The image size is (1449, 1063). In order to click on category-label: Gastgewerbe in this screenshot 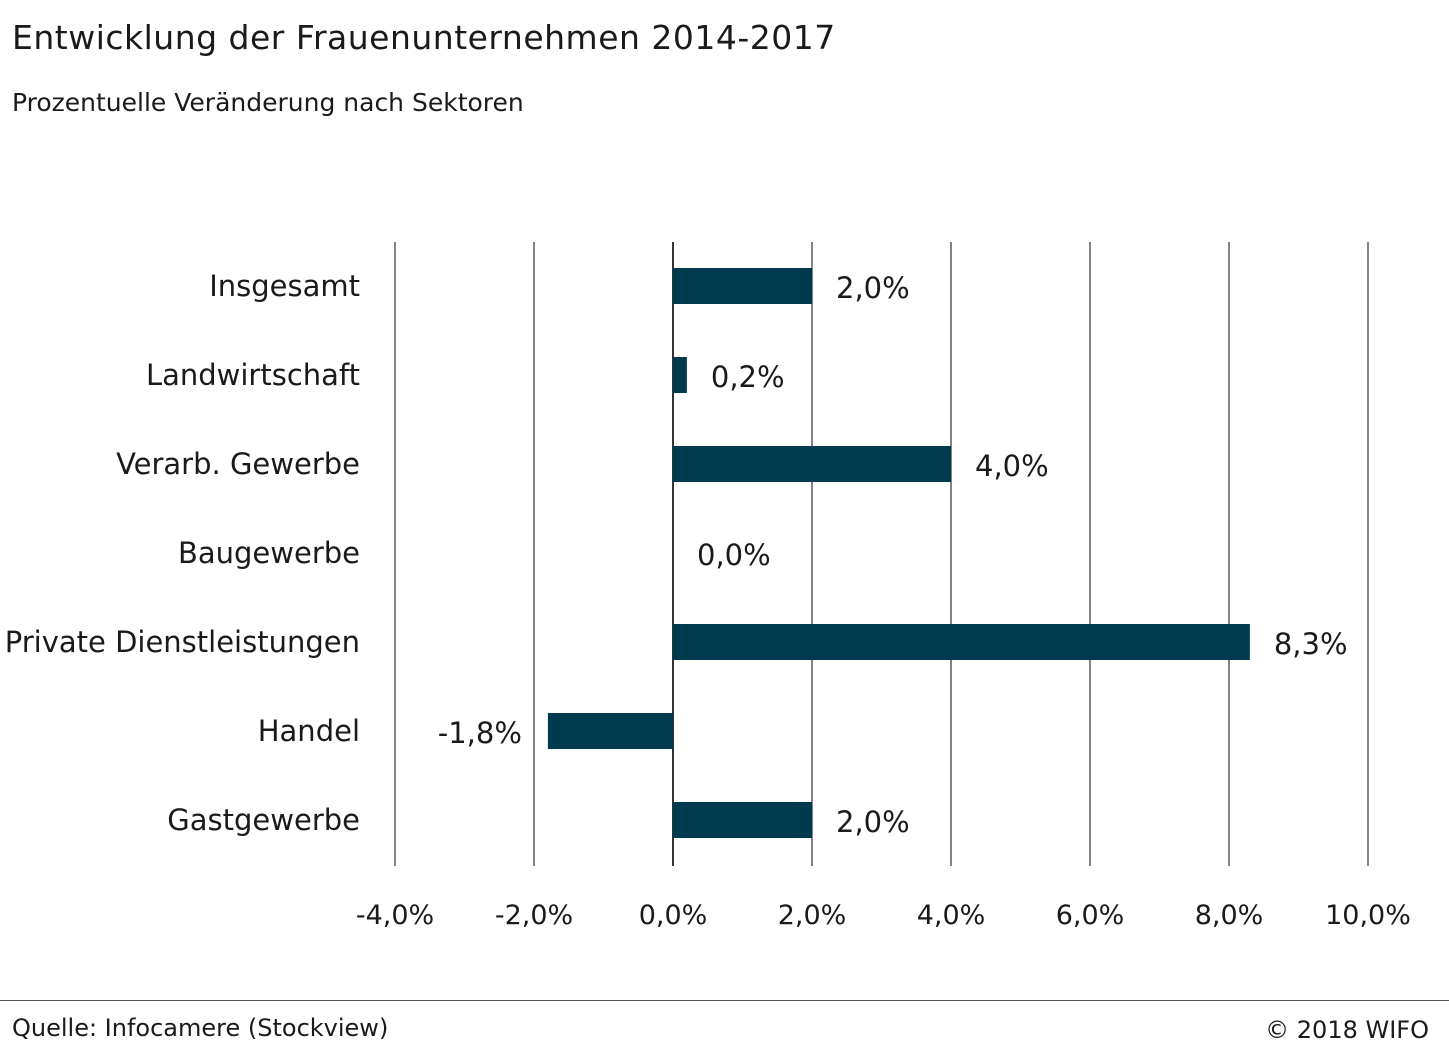, I will do `click(263, 820)`.